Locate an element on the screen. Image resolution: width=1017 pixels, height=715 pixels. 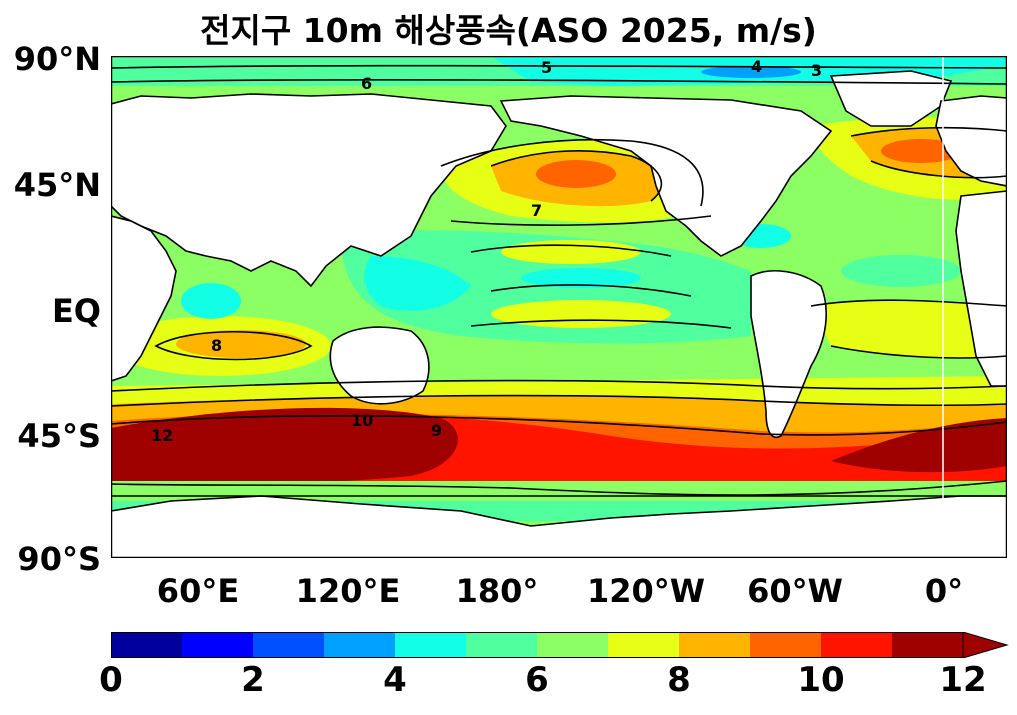
equatorial-low is located at coordinates (581, 278).